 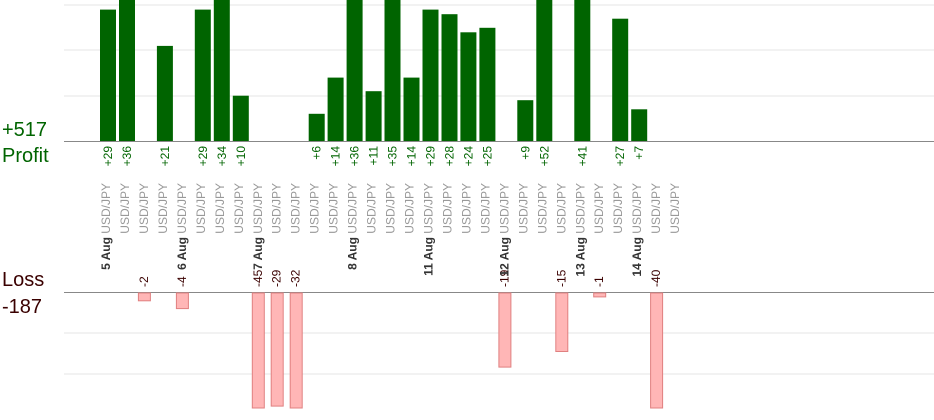 I want to click on profit-value-label: +35, so click(x=393, y=156).